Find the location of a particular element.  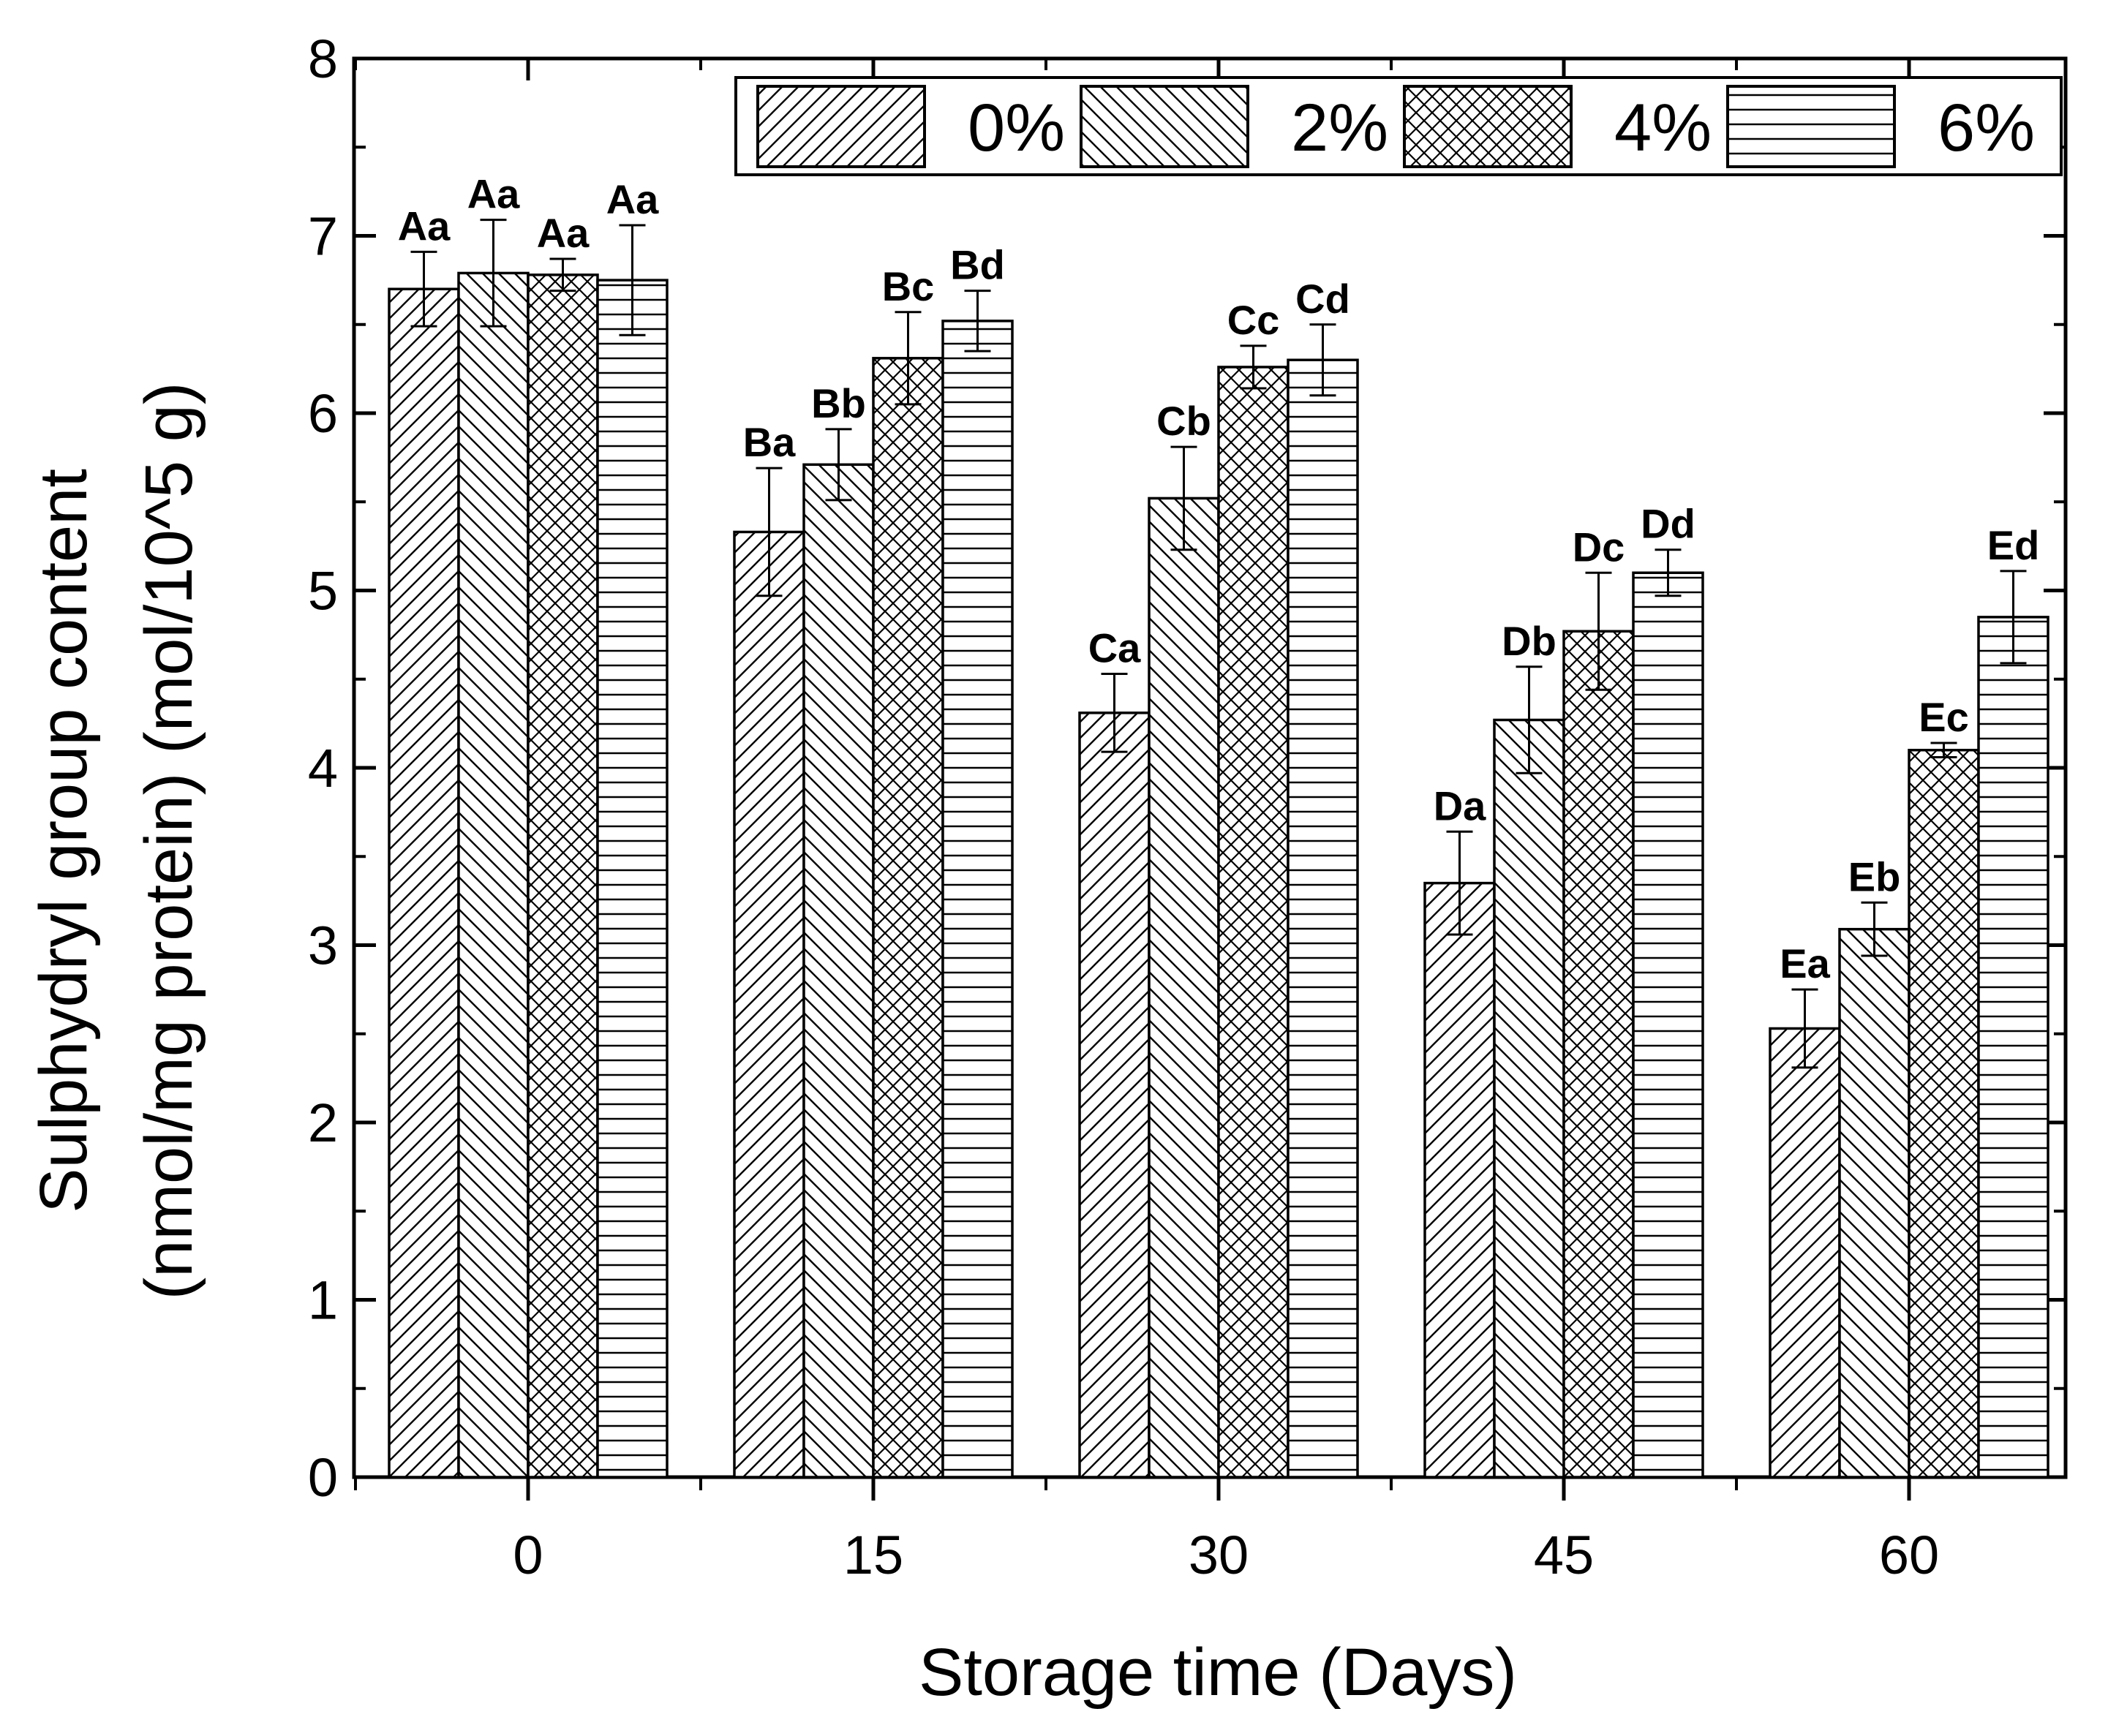

significance-label: Ca is located at coordinates (1114, 647).